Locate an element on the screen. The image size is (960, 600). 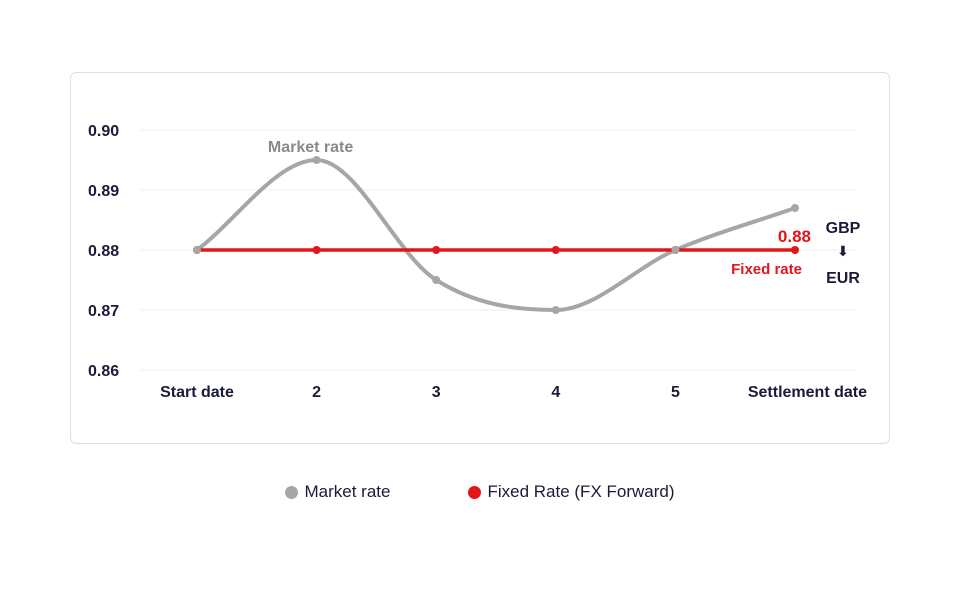
y-tick-label: 0.88 is located at coordinates (103, 251).